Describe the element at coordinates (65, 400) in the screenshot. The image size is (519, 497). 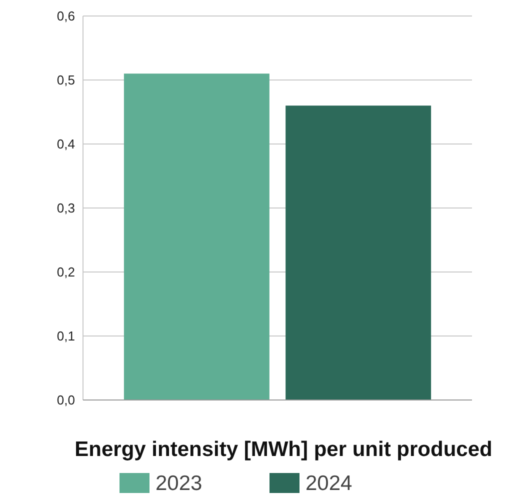
I see `y-tick-label: 0,0` at that location.